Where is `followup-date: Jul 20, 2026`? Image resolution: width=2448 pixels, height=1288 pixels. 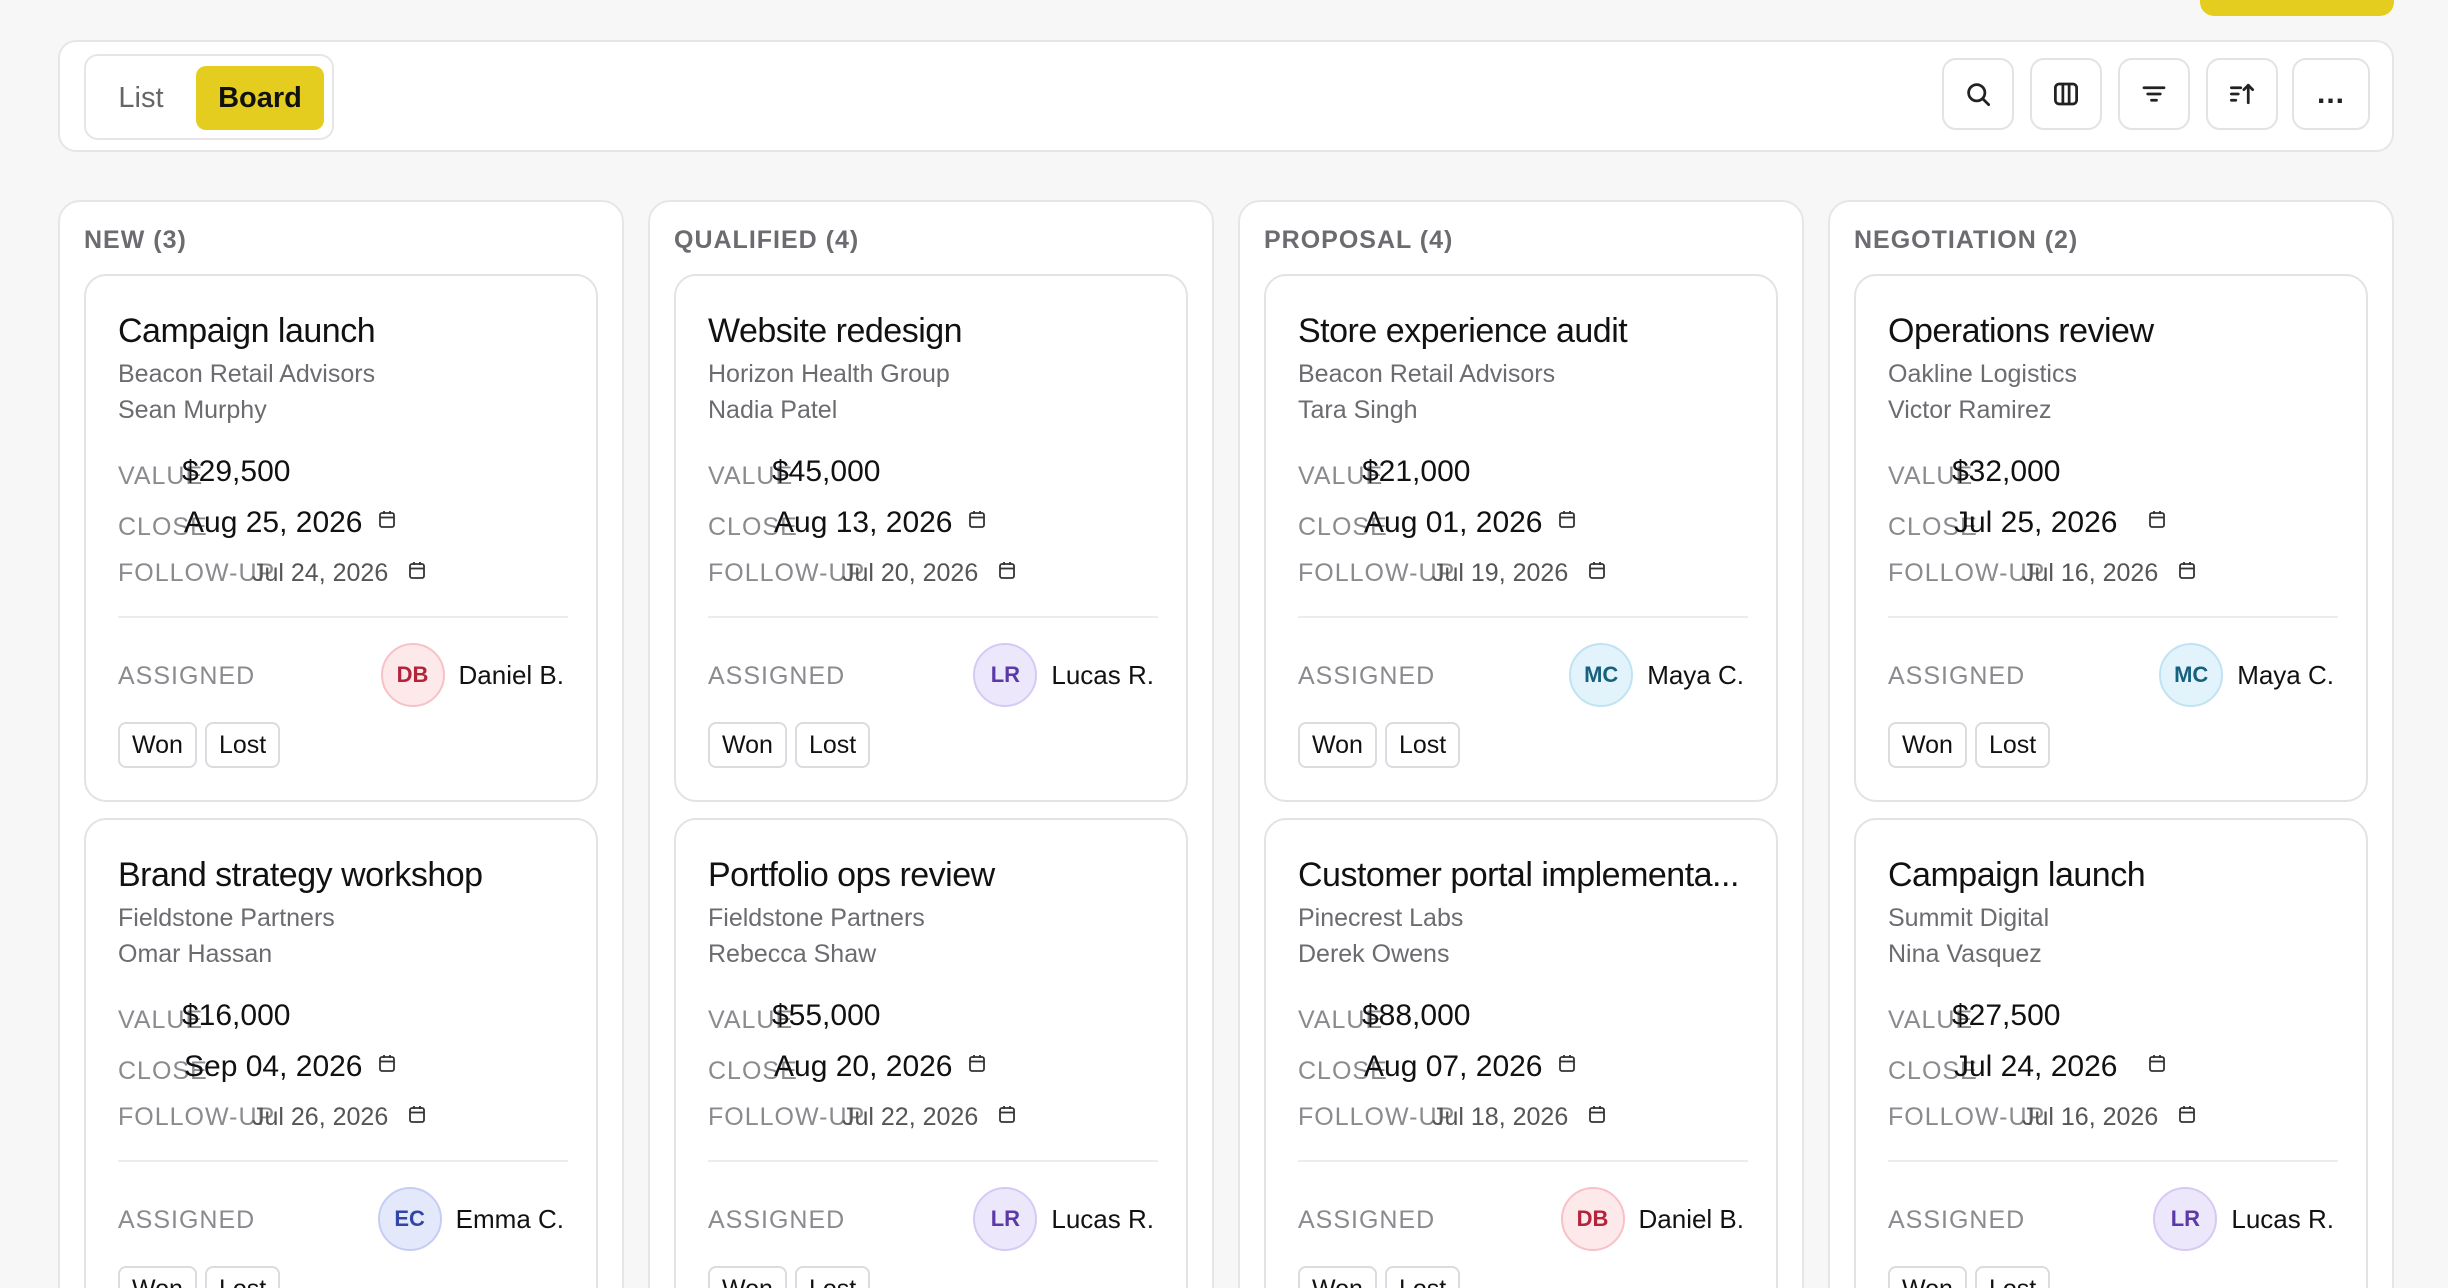 followup-date: Jul 20, 2026 is located at coordinates (910, 573).